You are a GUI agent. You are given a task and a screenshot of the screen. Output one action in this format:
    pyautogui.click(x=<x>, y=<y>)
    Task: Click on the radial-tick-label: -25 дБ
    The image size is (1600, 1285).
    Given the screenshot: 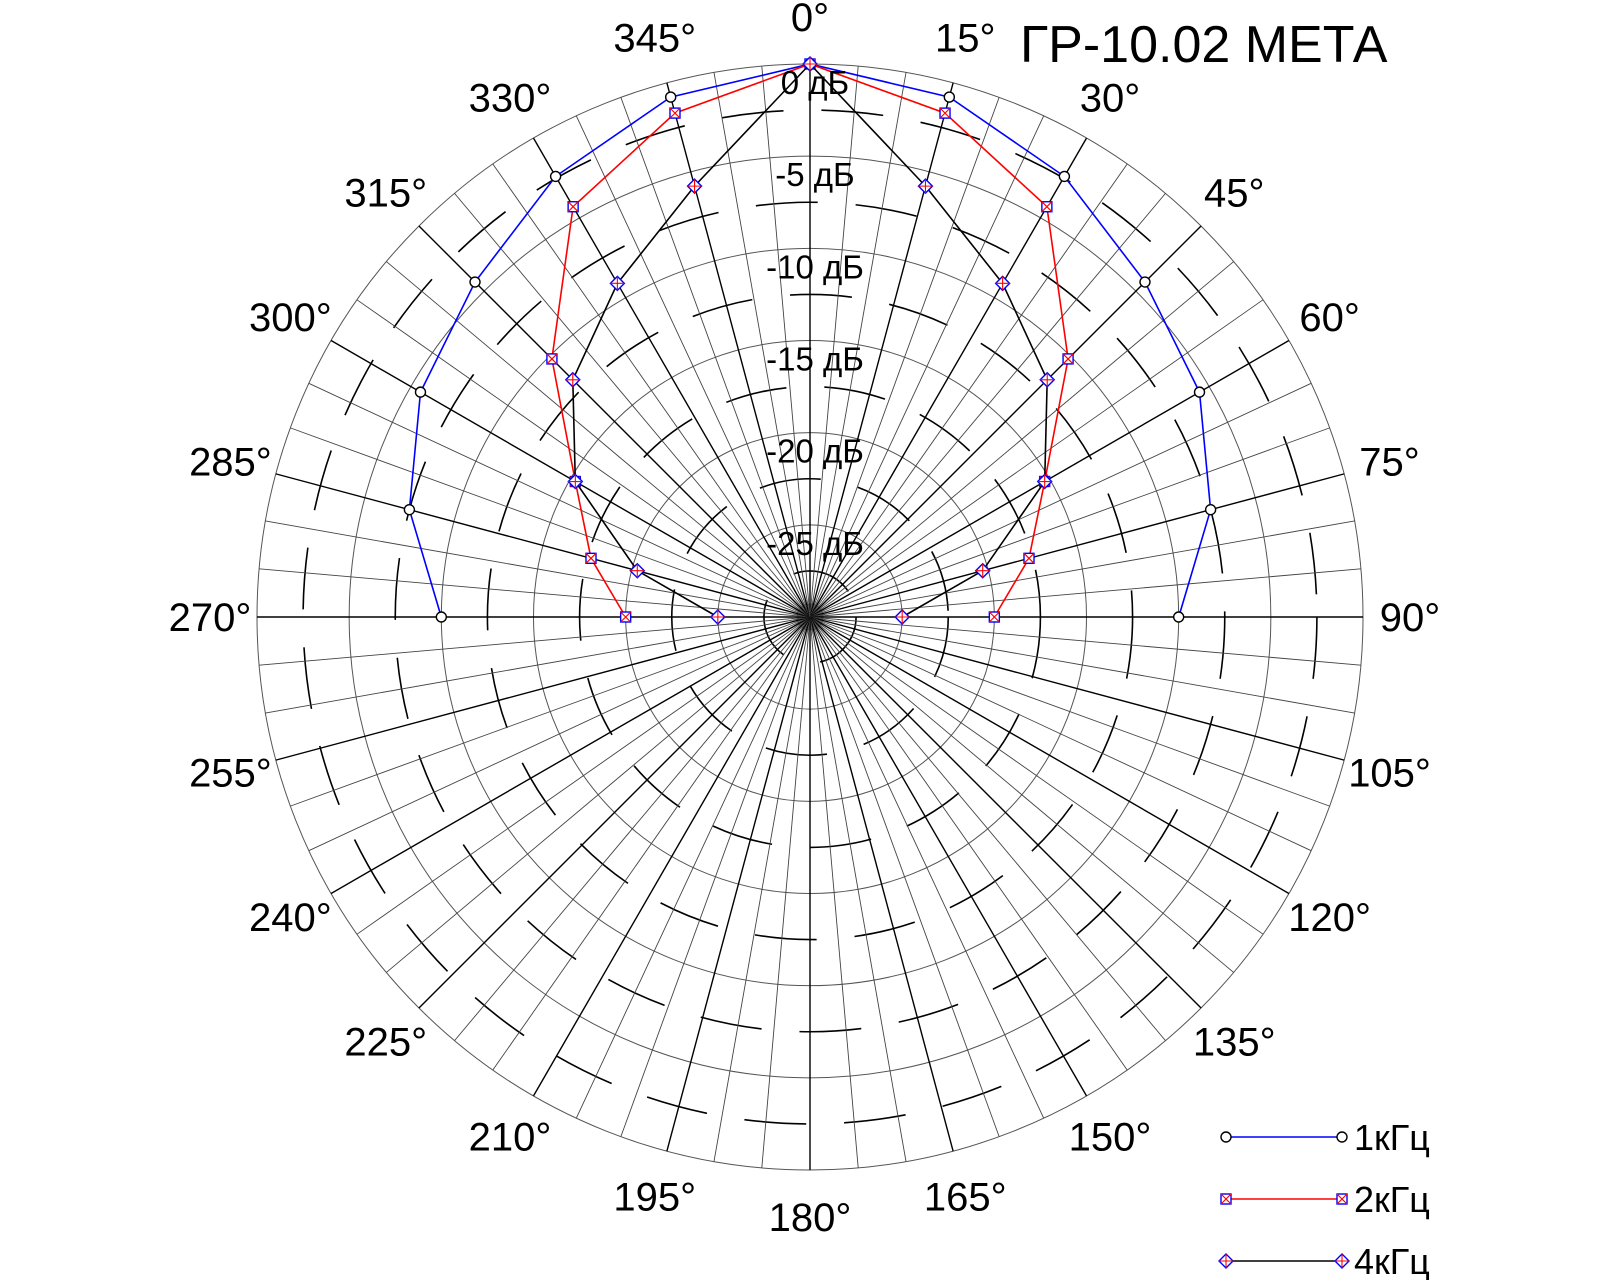 What is the action you would take?
    pyautogui.click(x=815, y=543)
    